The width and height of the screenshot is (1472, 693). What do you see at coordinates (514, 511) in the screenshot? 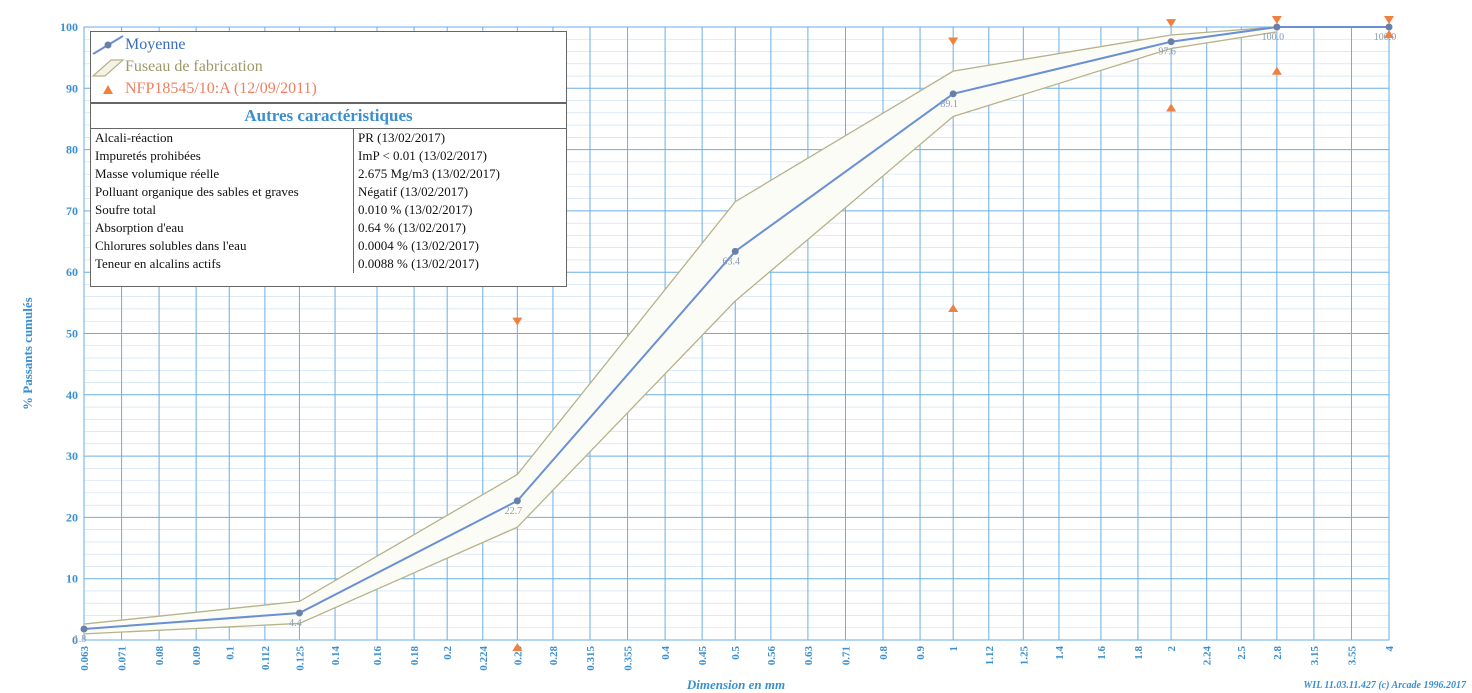
I see `data-label-moyenne: 22.7` at bounding box center [514, 511].